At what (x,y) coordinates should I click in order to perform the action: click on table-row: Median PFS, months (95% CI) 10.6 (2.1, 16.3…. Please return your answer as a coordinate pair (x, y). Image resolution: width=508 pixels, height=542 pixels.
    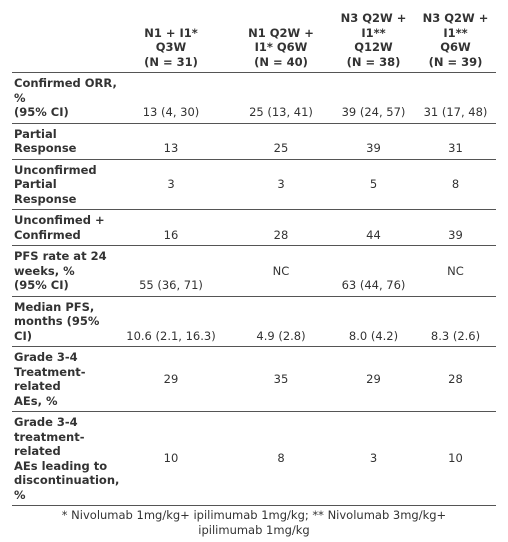
    Looking at the image, I should click on (254, 321).